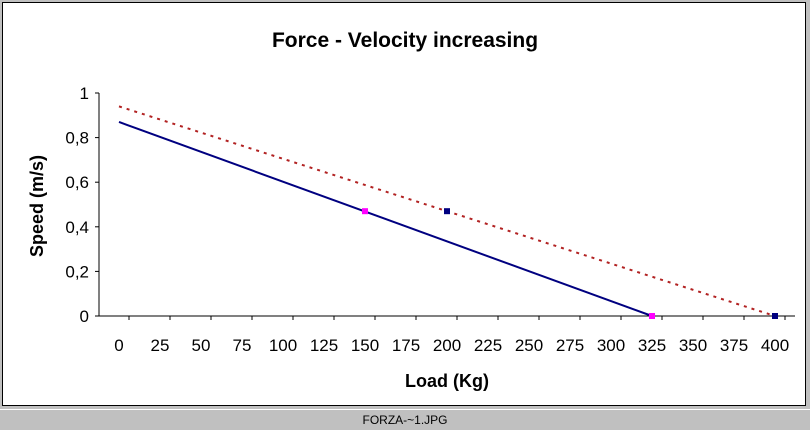 The image size is (810, 430). I want to click on x-tick-label: 225, so click(488, 345).